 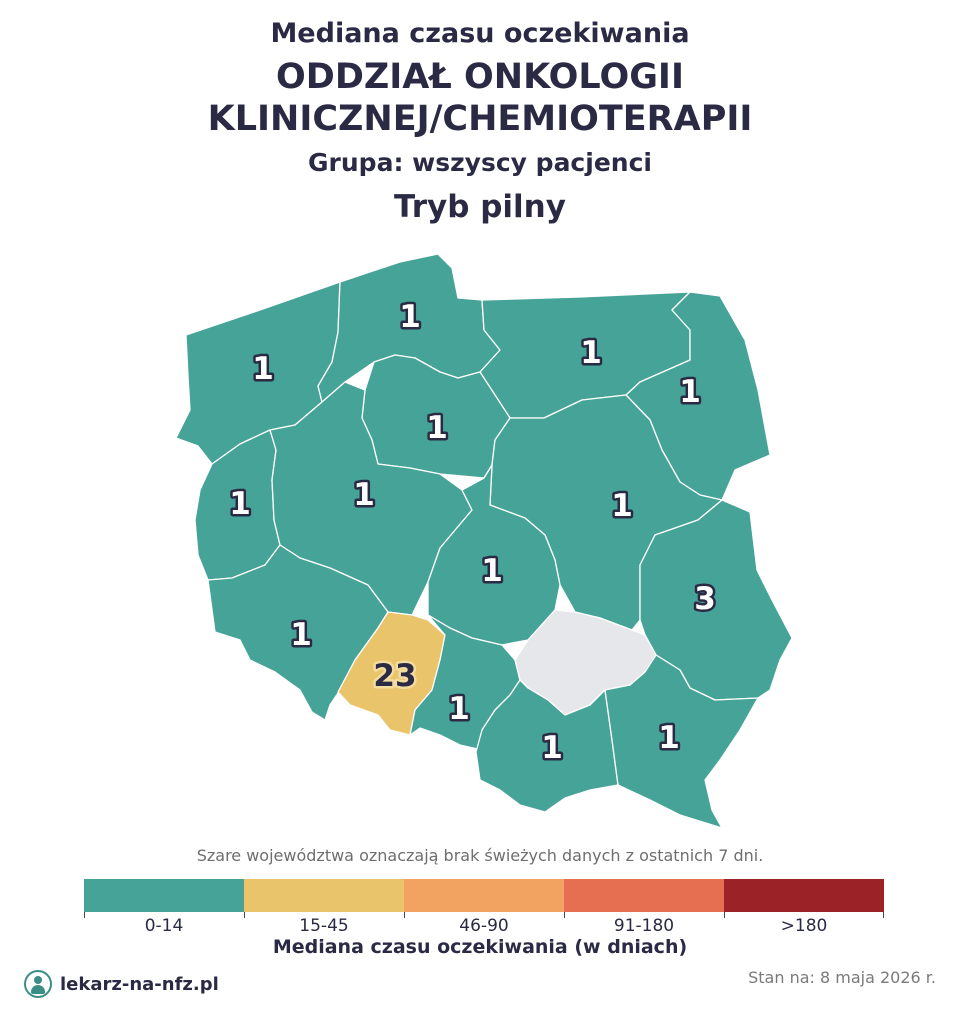 I want to click on region-value-zachodniopomorskie: 1, so click(x=263, y=369).